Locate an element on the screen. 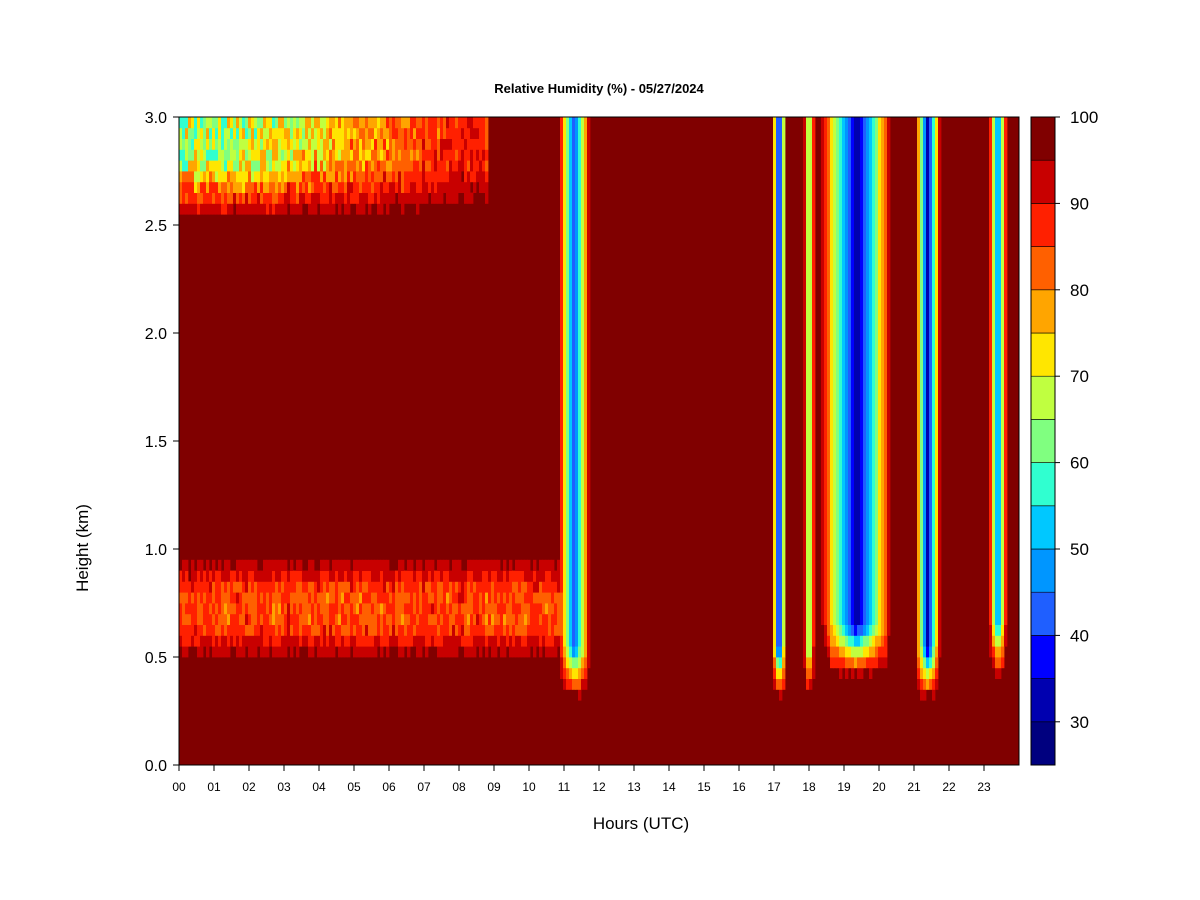  x-tick-label: 06 is located at coordinates (389, 787).